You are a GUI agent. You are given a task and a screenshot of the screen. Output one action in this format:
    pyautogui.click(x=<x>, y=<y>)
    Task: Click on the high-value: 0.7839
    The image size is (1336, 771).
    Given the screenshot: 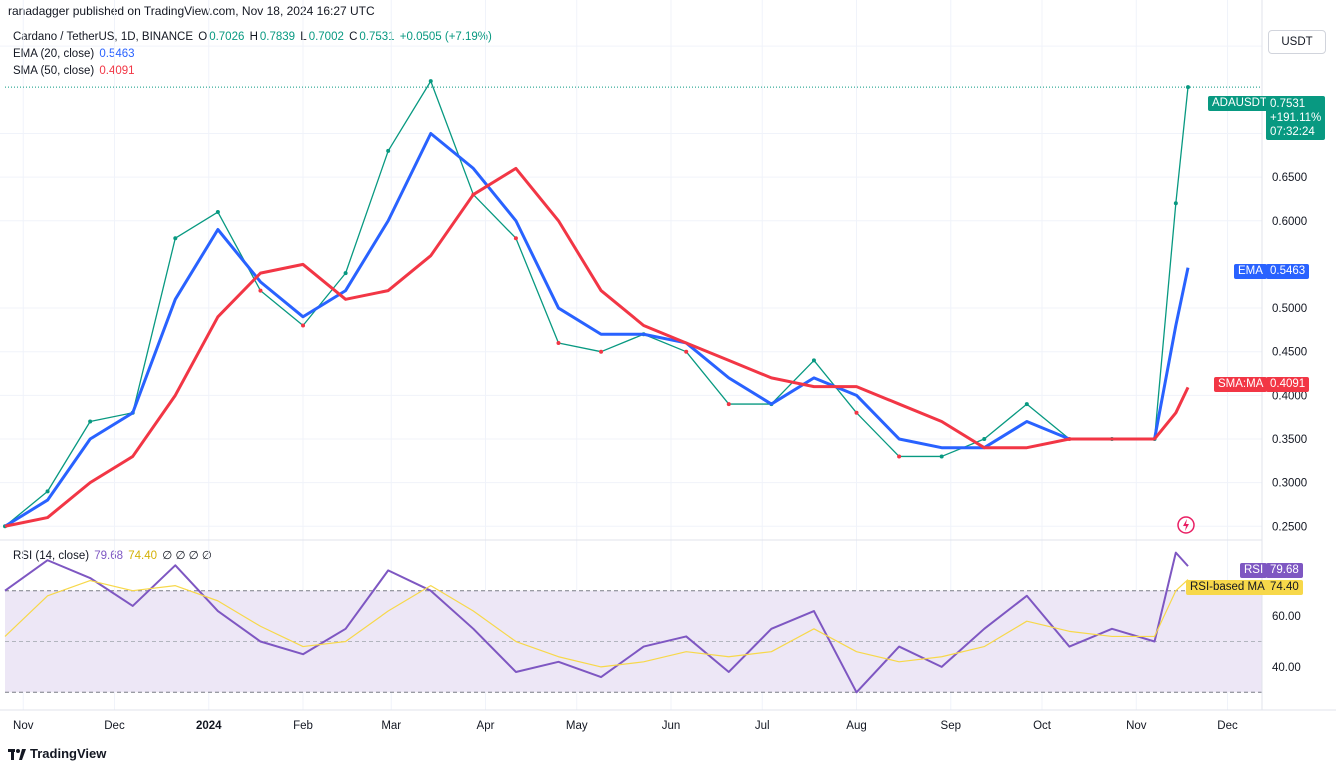 What is the action you would take?
    pyautogui.click(x=277, y=37)
    